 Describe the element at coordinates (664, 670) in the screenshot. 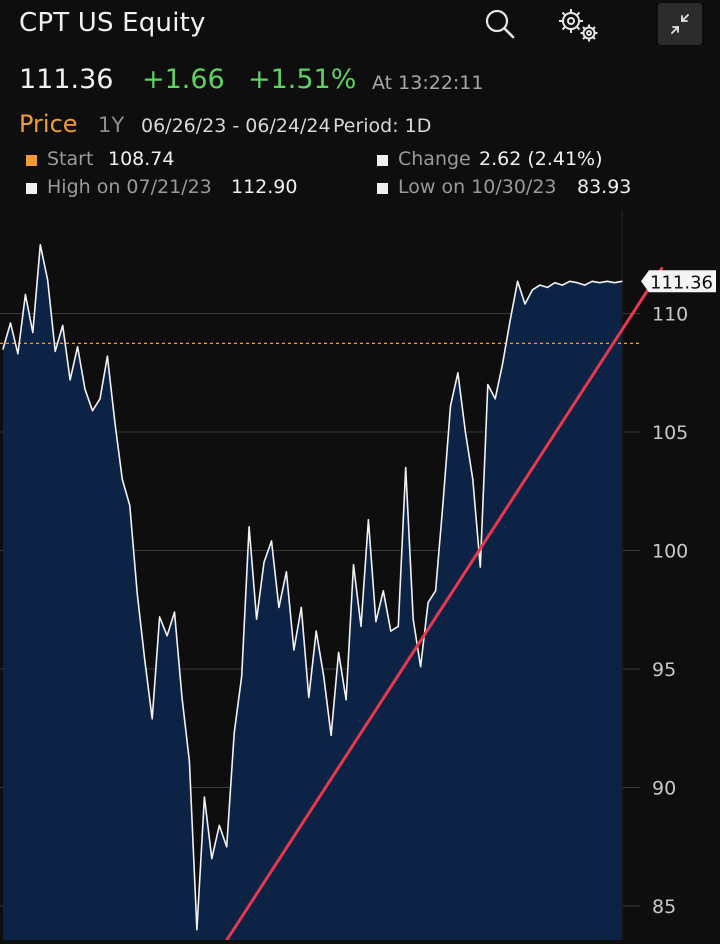

I see `y-tick-label: 95` at that location.